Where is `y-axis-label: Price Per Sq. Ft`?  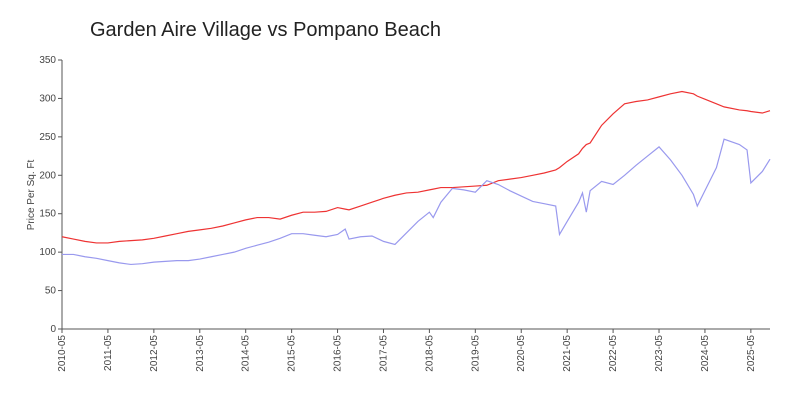
y-axis-label: Price Per Sq. Ft is located at coordinates (31, 194).